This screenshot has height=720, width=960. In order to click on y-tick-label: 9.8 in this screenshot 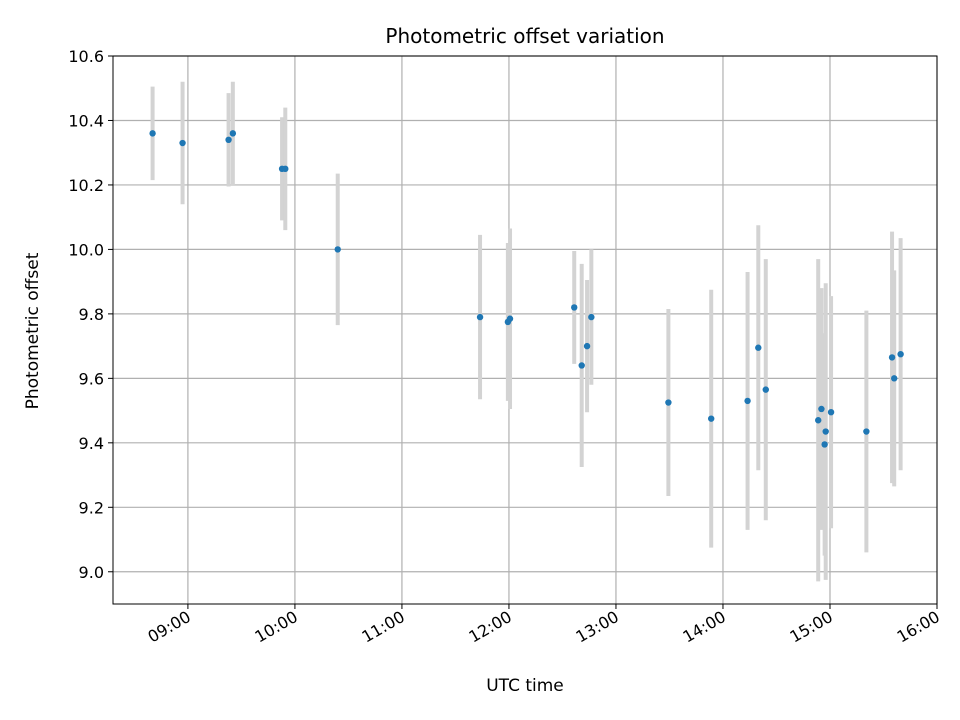, I will do `click(91, 314)`.